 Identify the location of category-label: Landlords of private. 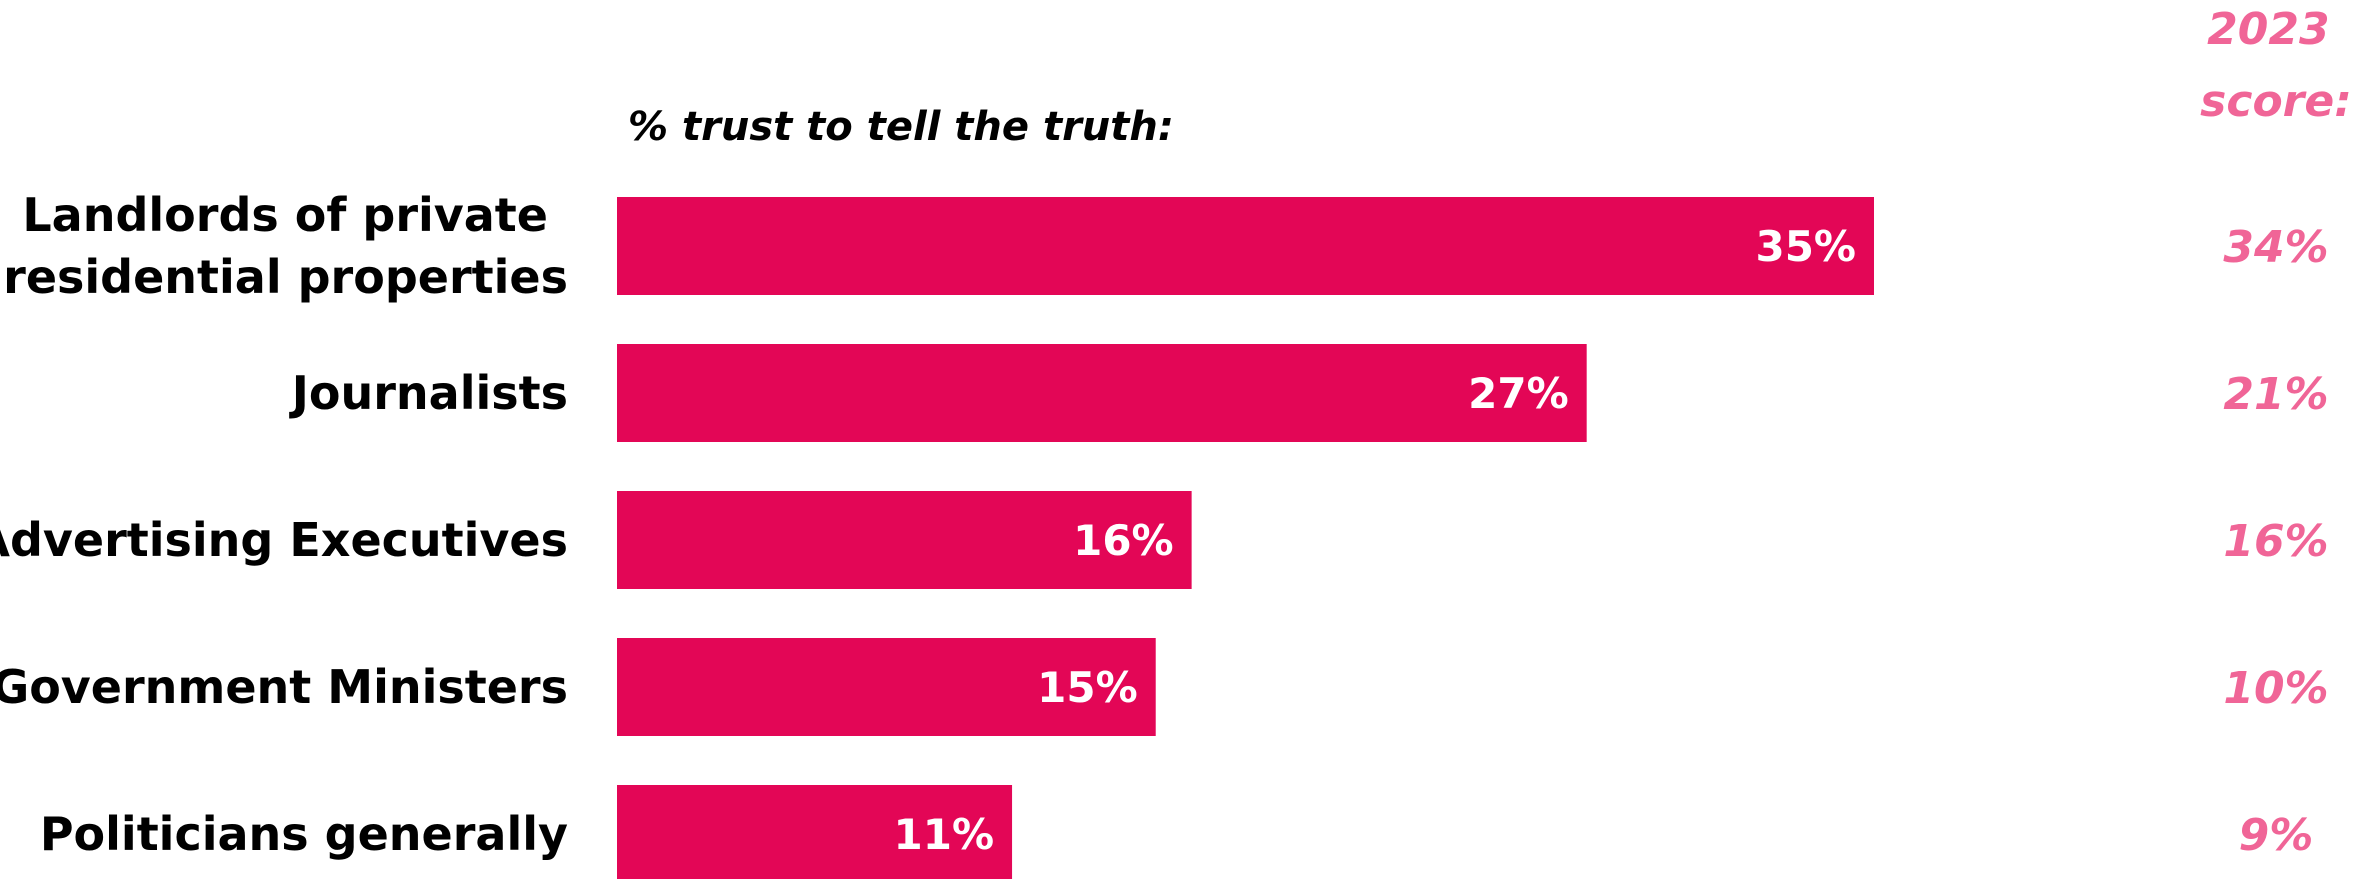
(285, 215).